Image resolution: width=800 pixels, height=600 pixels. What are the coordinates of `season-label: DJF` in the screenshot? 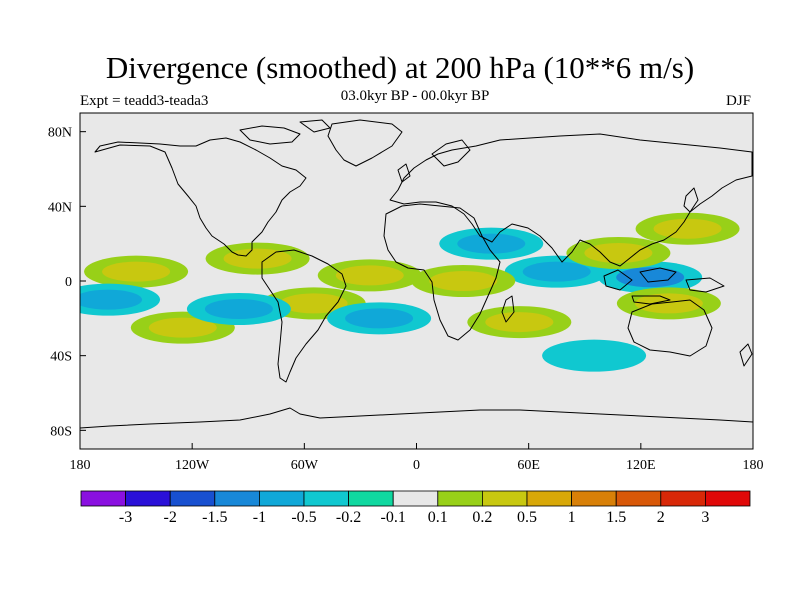 It's located at (738, 101).